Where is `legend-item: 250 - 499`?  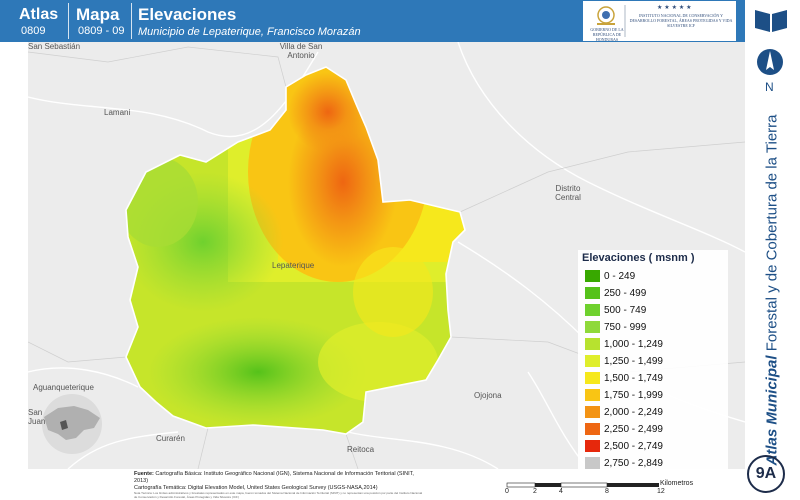
legend-item: 250 - 499 is located at coordinates (653, 293).